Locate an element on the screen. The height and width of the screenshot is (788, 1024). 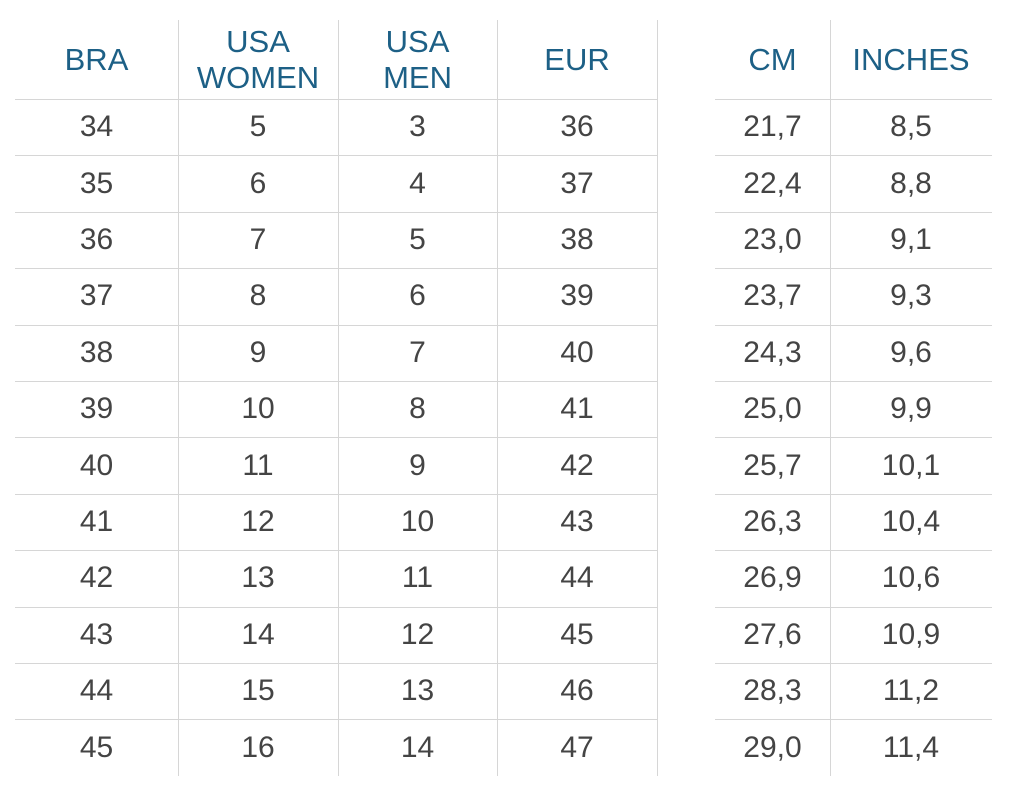
table-cell-text: 8,8 is located at coordinates (911, 183).